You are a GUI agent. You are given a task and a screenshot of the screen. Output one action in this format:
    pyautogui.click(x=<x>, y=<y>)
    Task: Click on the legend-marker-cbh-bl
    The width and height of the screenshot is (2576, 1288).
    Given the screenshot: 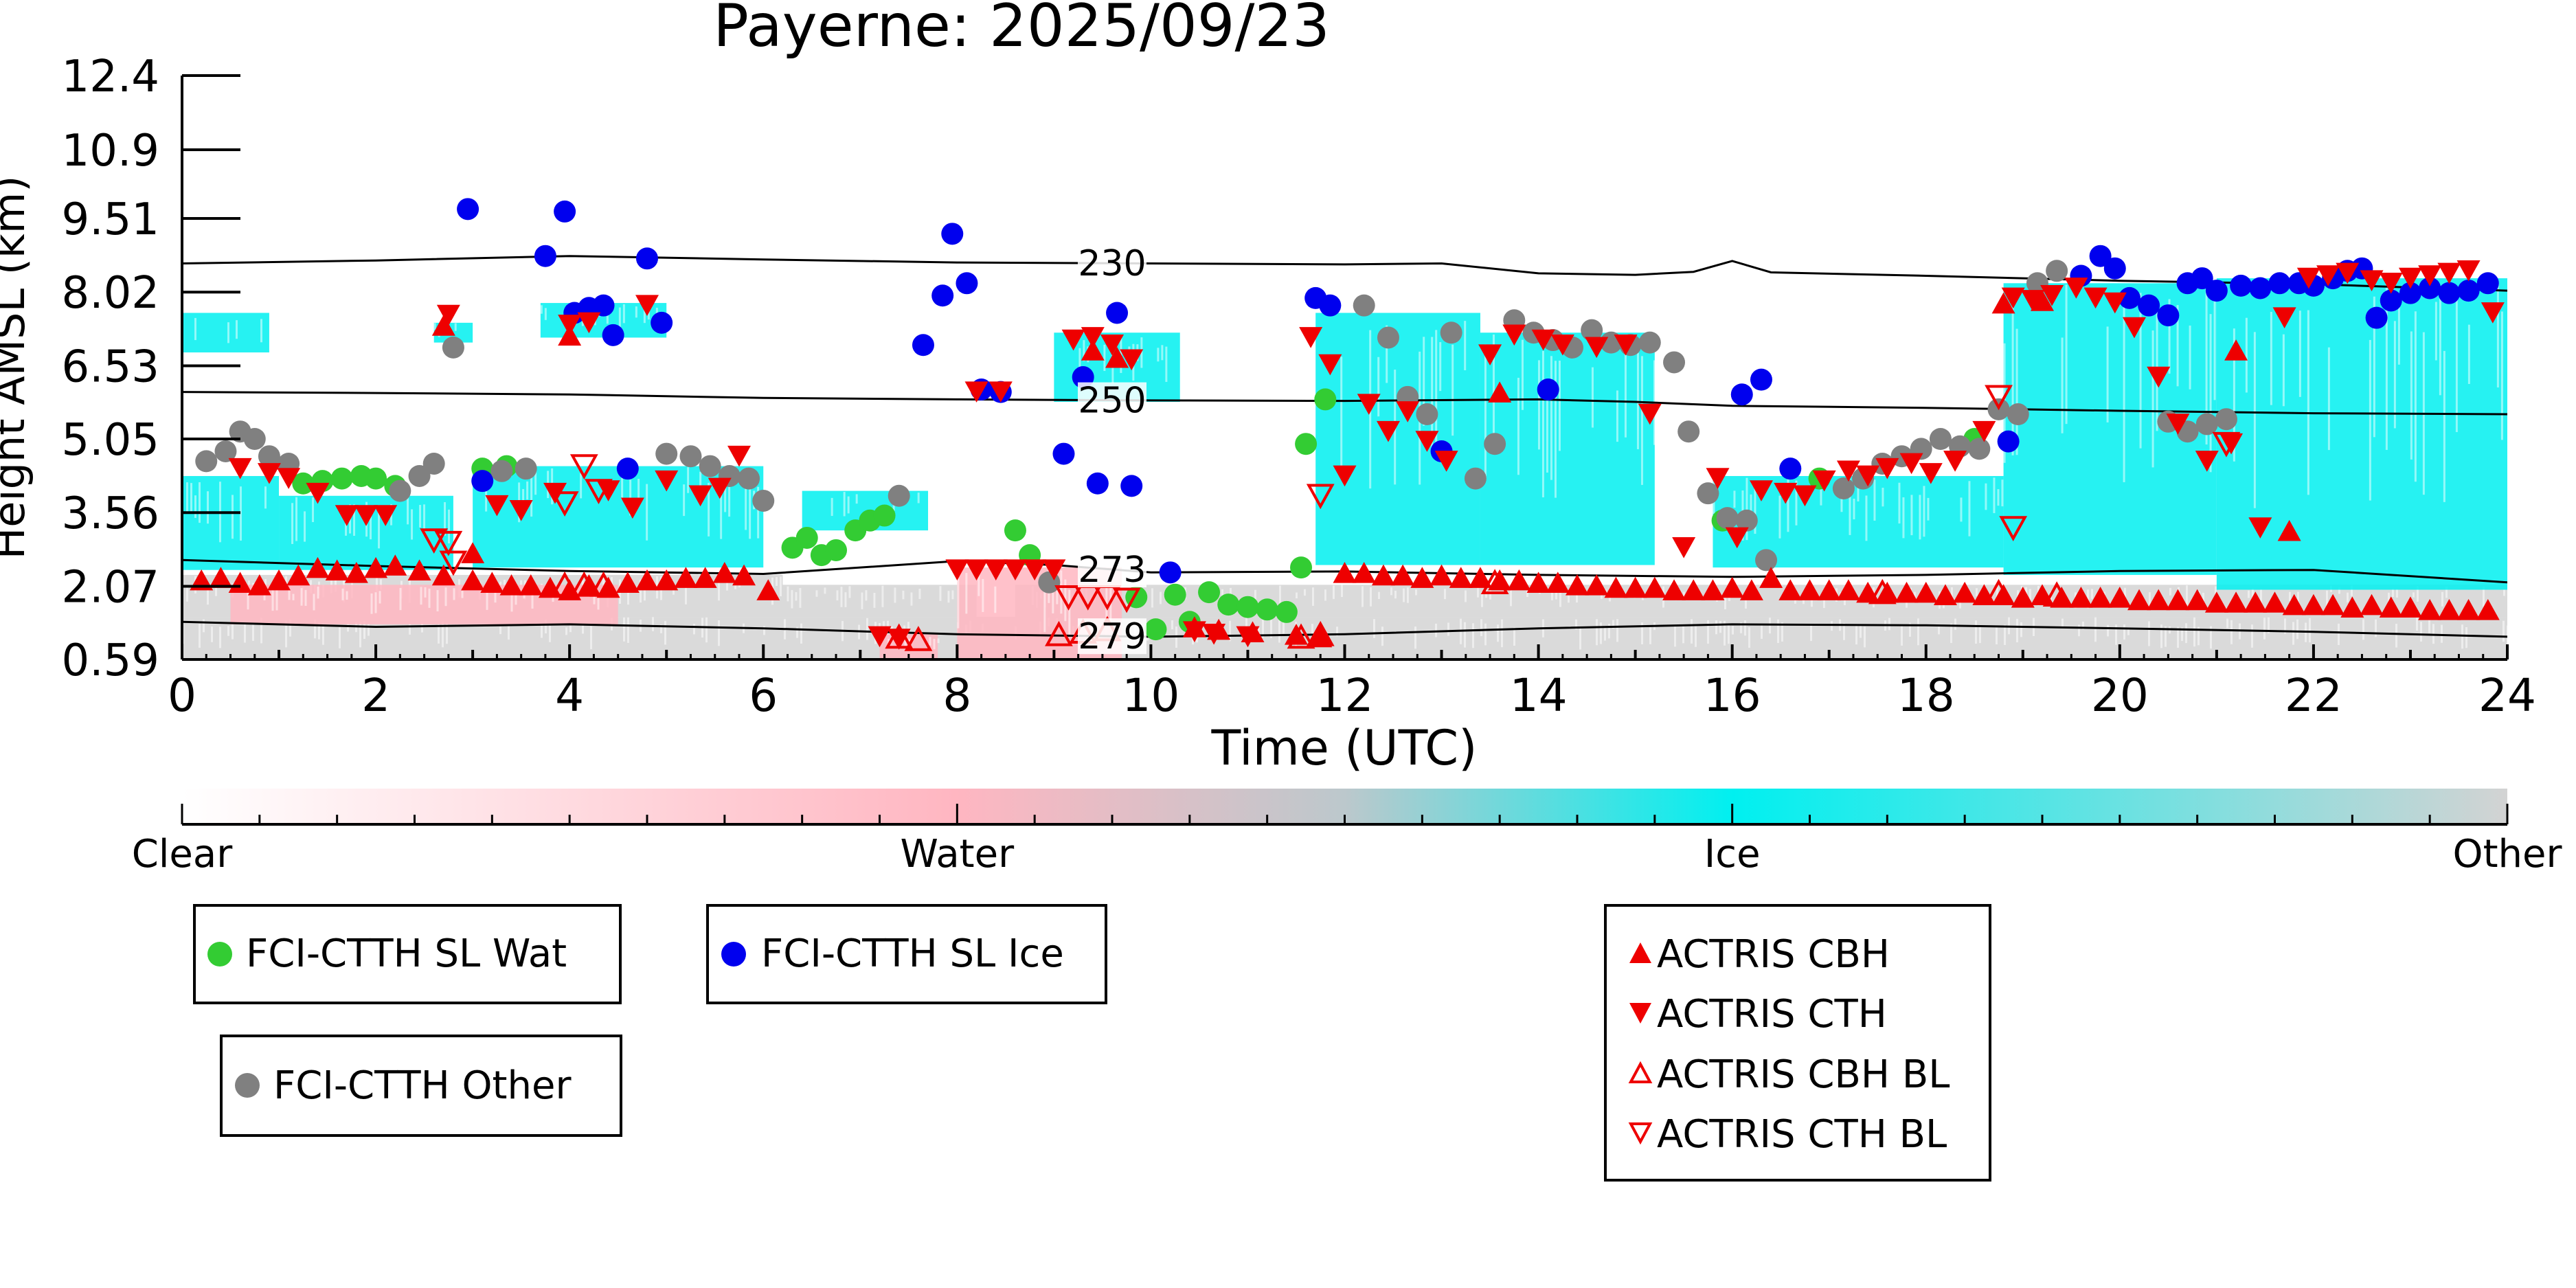 What is the action you would take?
    pyautogui.click(x=1640, y=1072)
    